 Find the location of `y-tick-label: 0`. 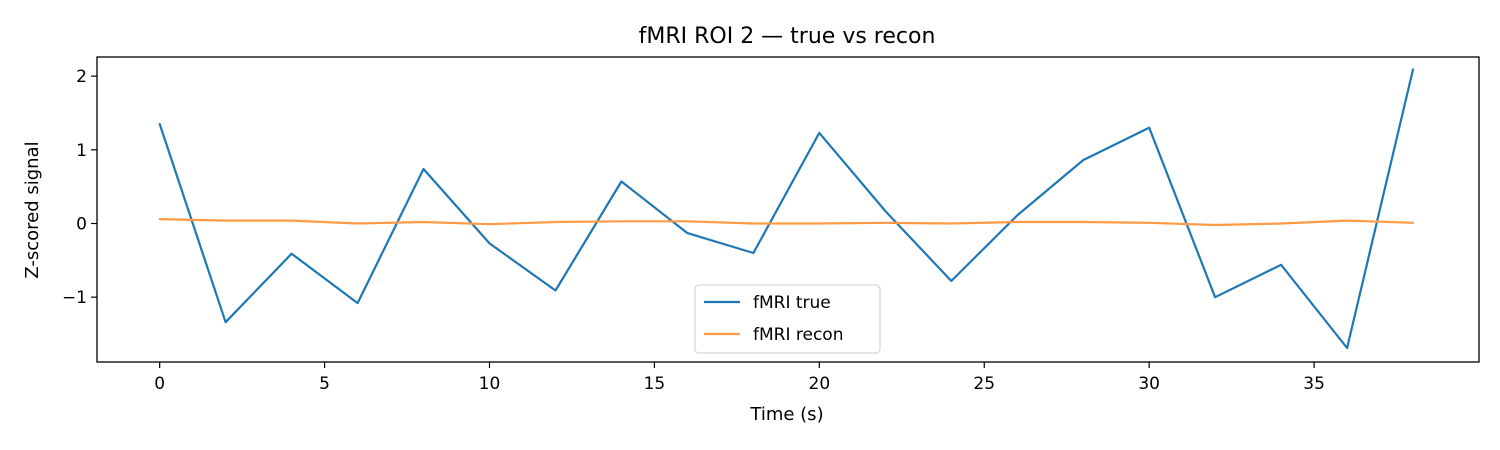

y-tick-label: 0 is located at coordinates (81, 224).